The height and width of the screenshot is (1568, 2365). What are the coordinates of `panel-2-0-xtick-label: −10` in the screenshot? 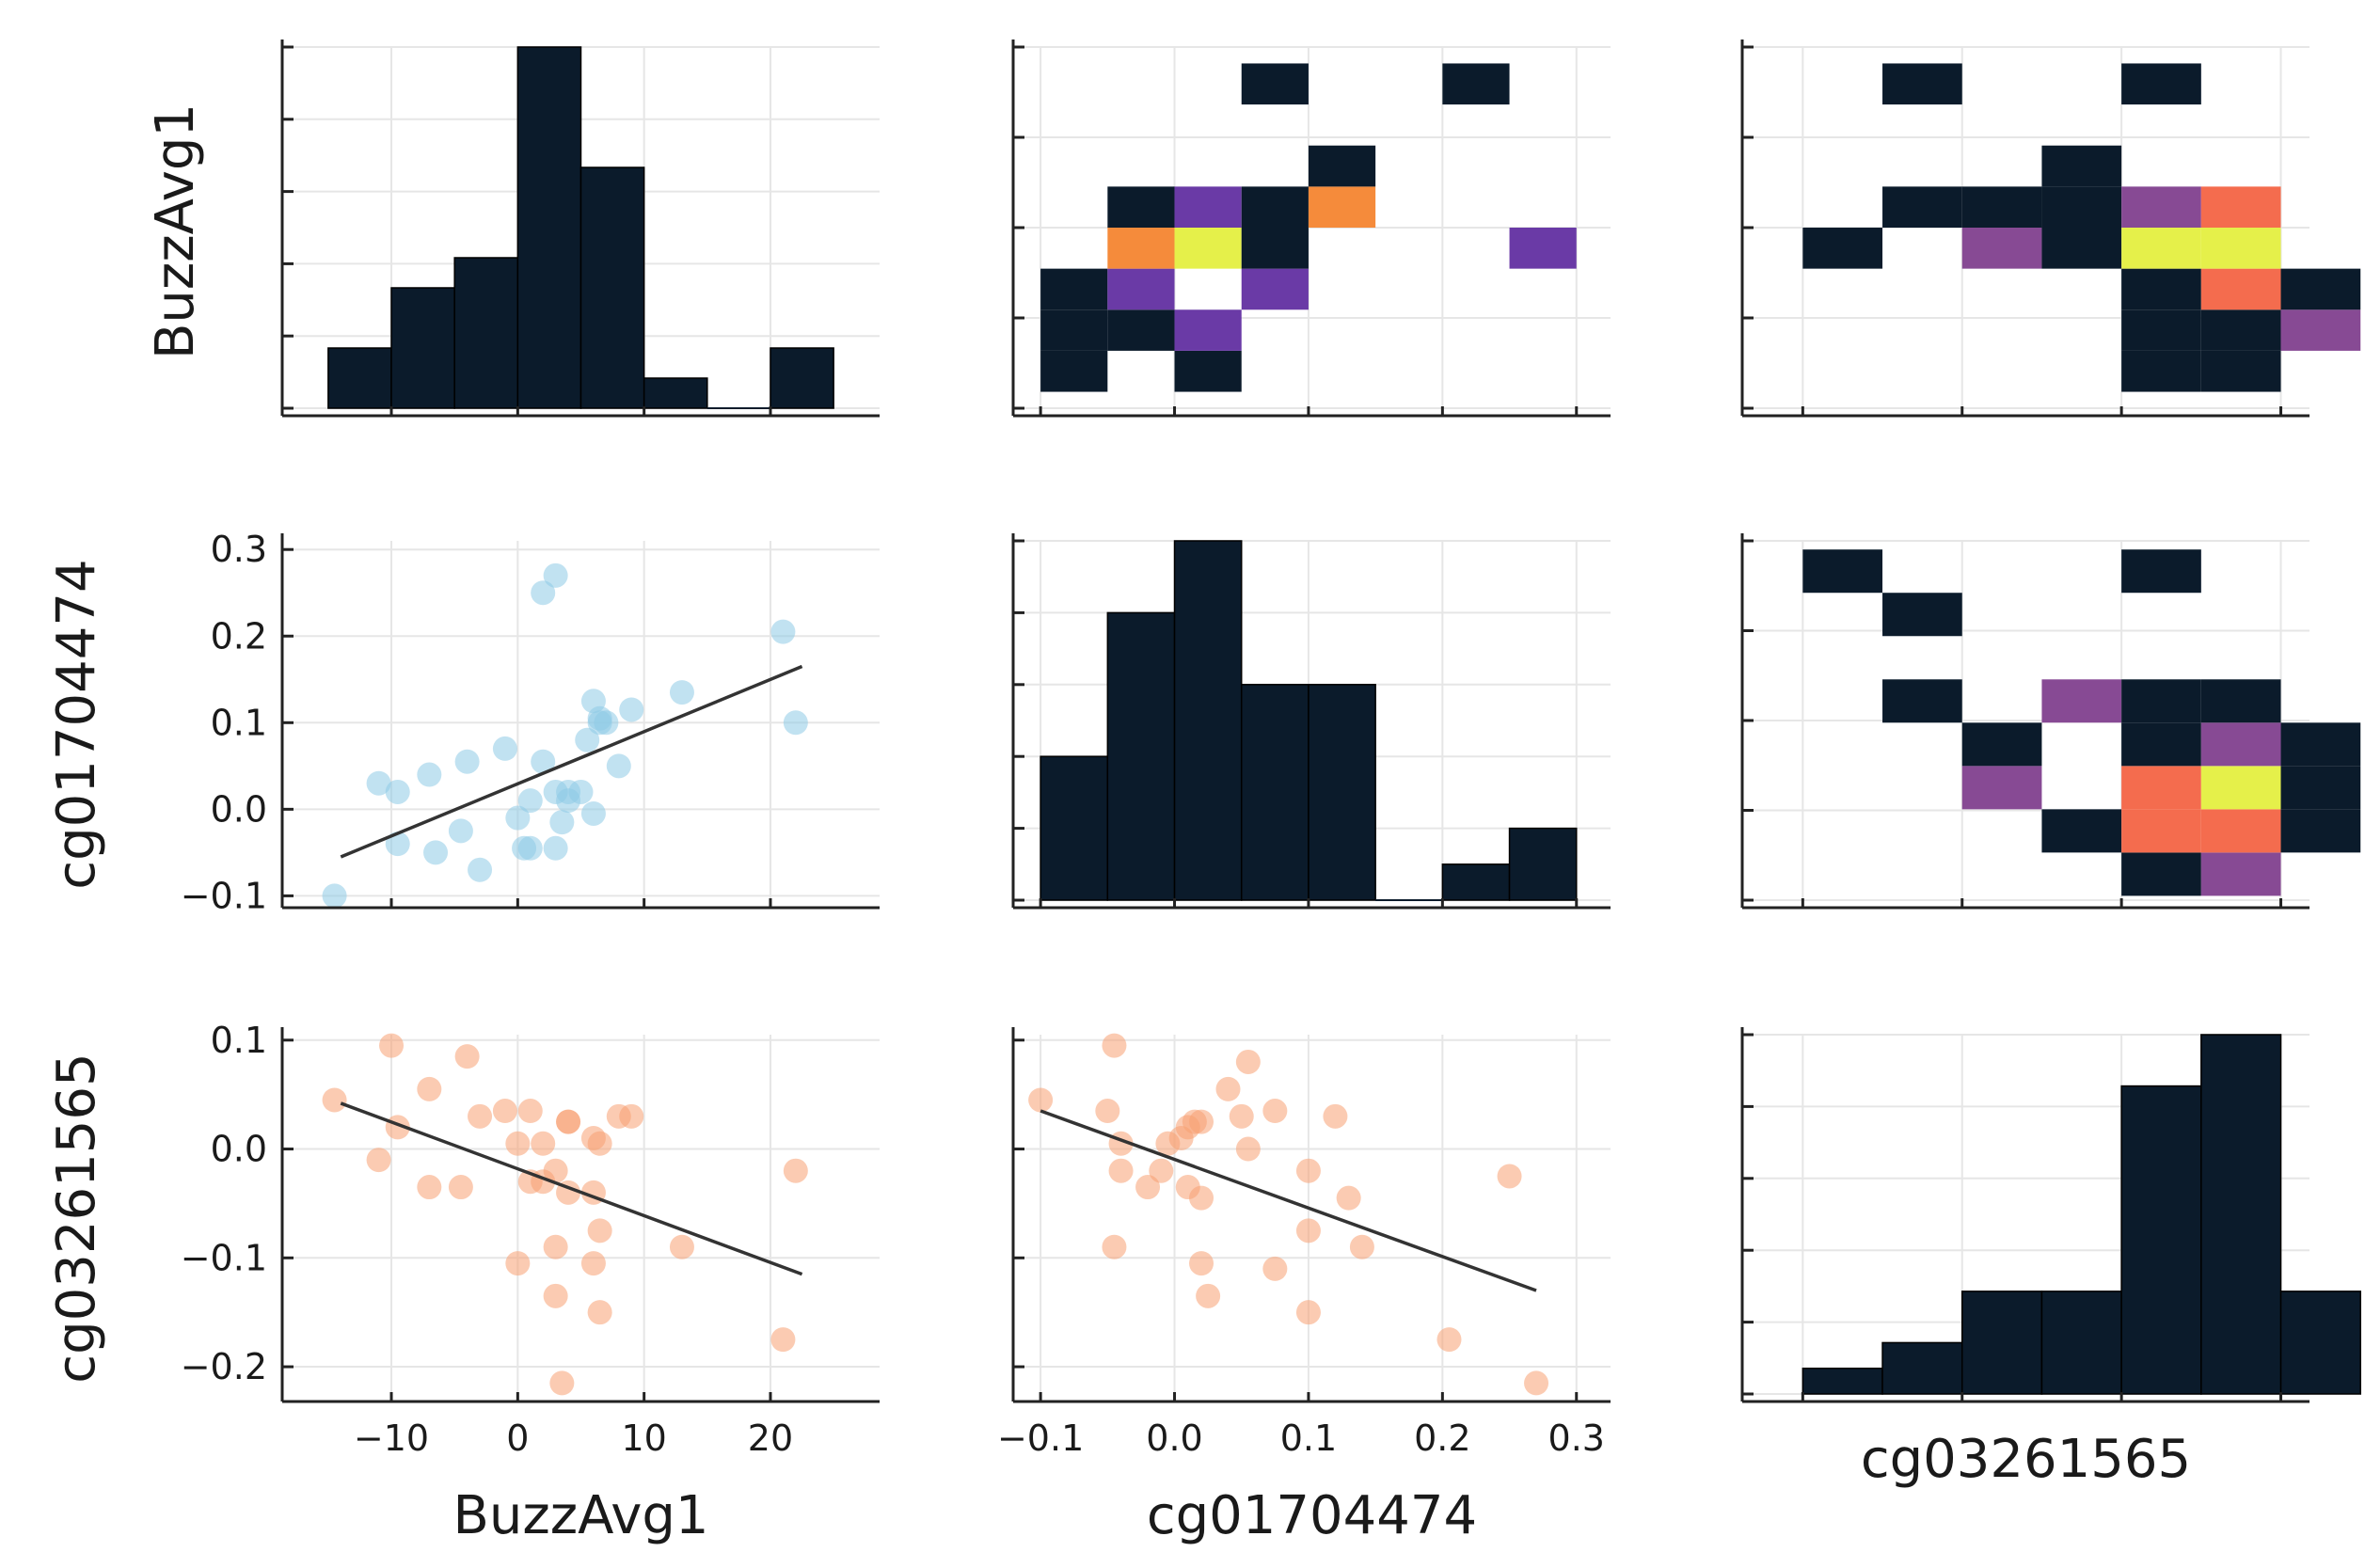 It's located at (392, 1438).